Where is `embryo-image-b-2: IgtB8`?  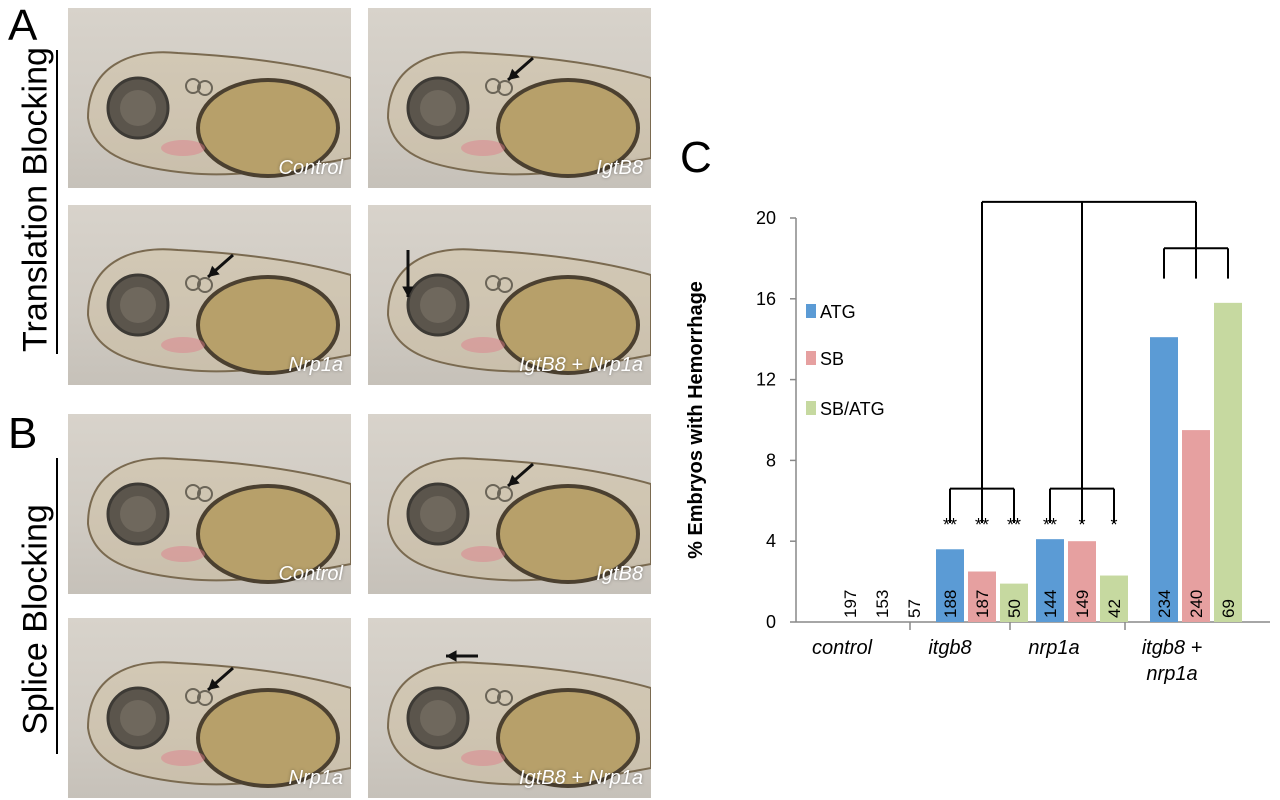 embryo-image-b-2: IgtB8 is located at coordinates (509, 504).